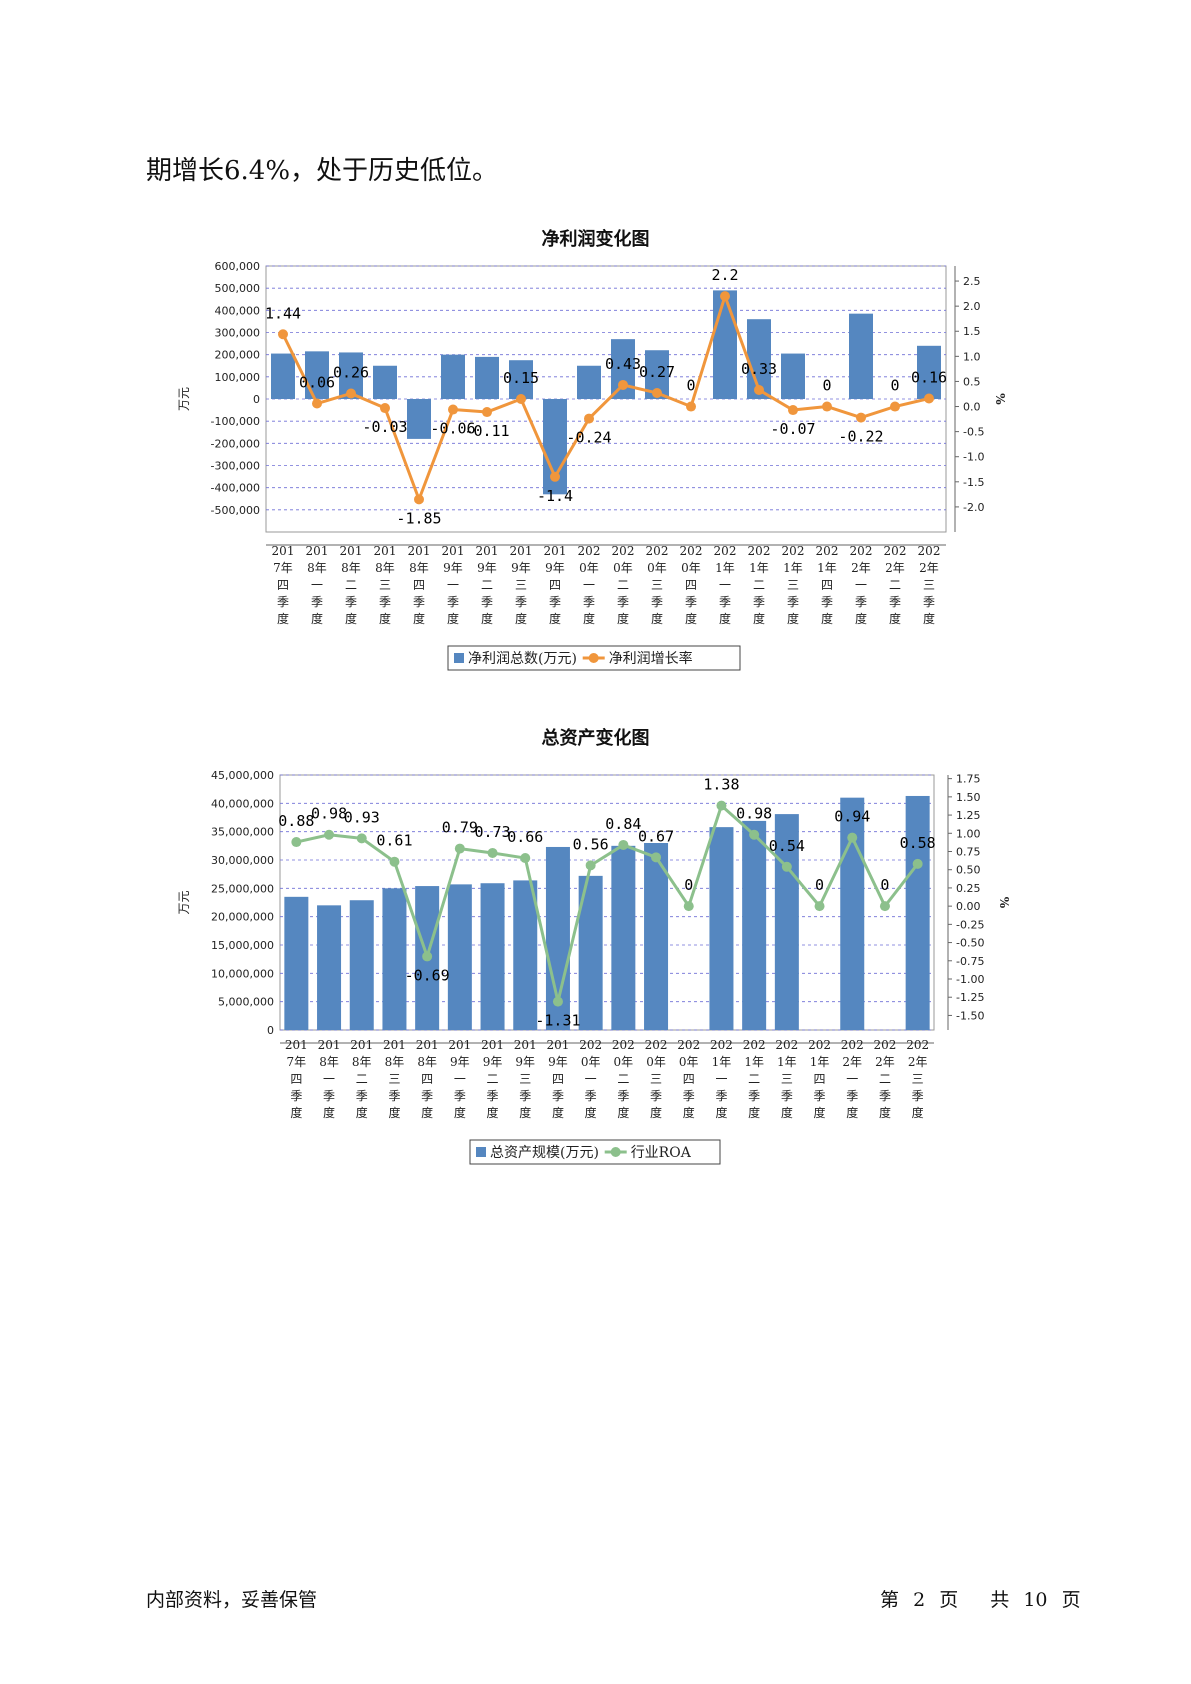  What do you see at coordinates (972, 306) in the screenshot?
I see `right-tick-label: 2.0` at bounding box center [972, 306].